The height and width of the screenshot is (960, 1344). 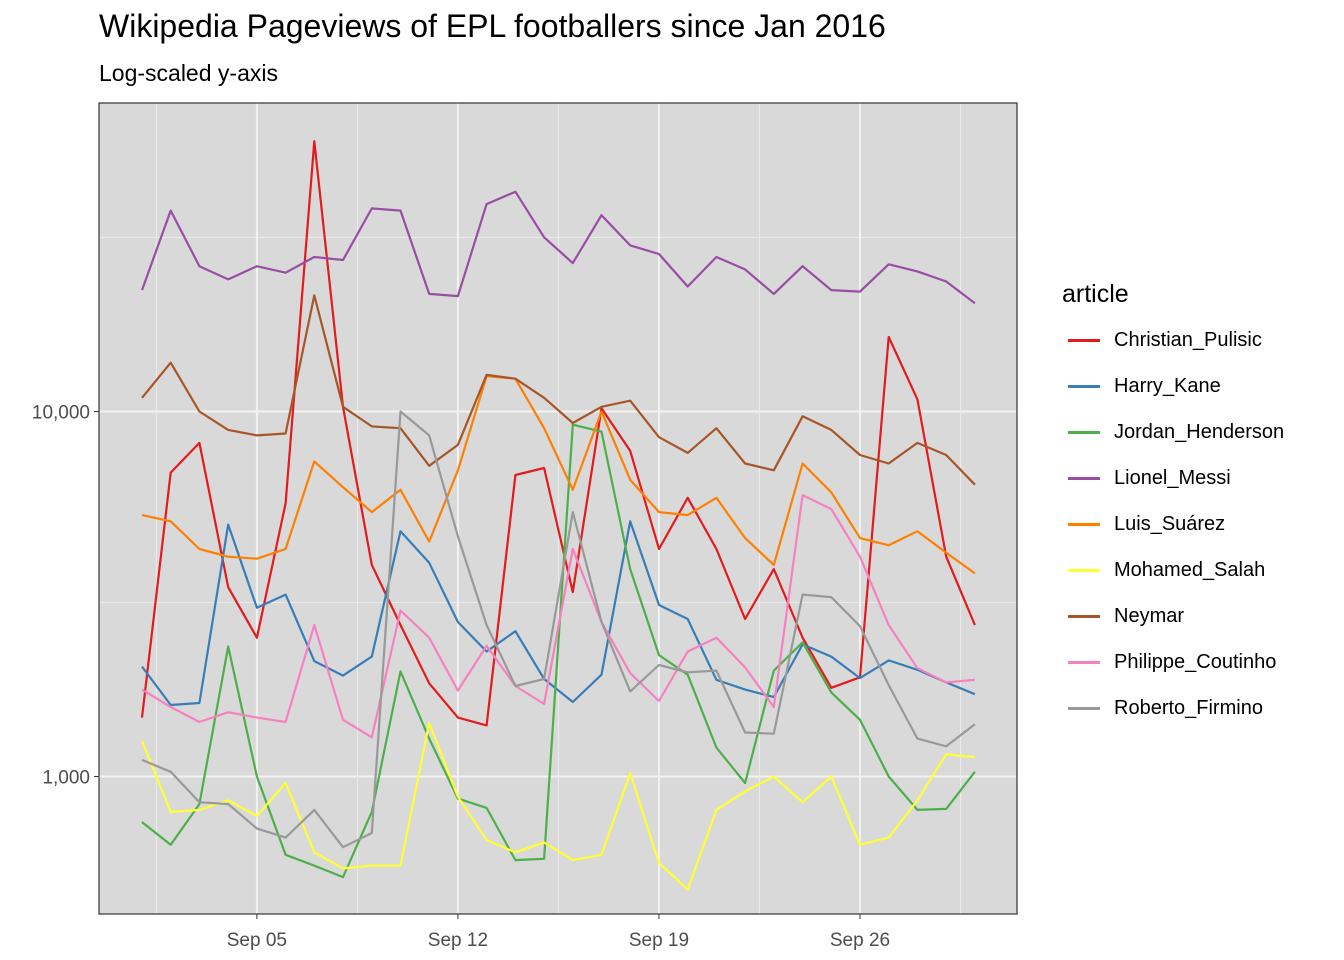 I want to click on series-line-Lionel_Messi, so click(x=558, y=247).